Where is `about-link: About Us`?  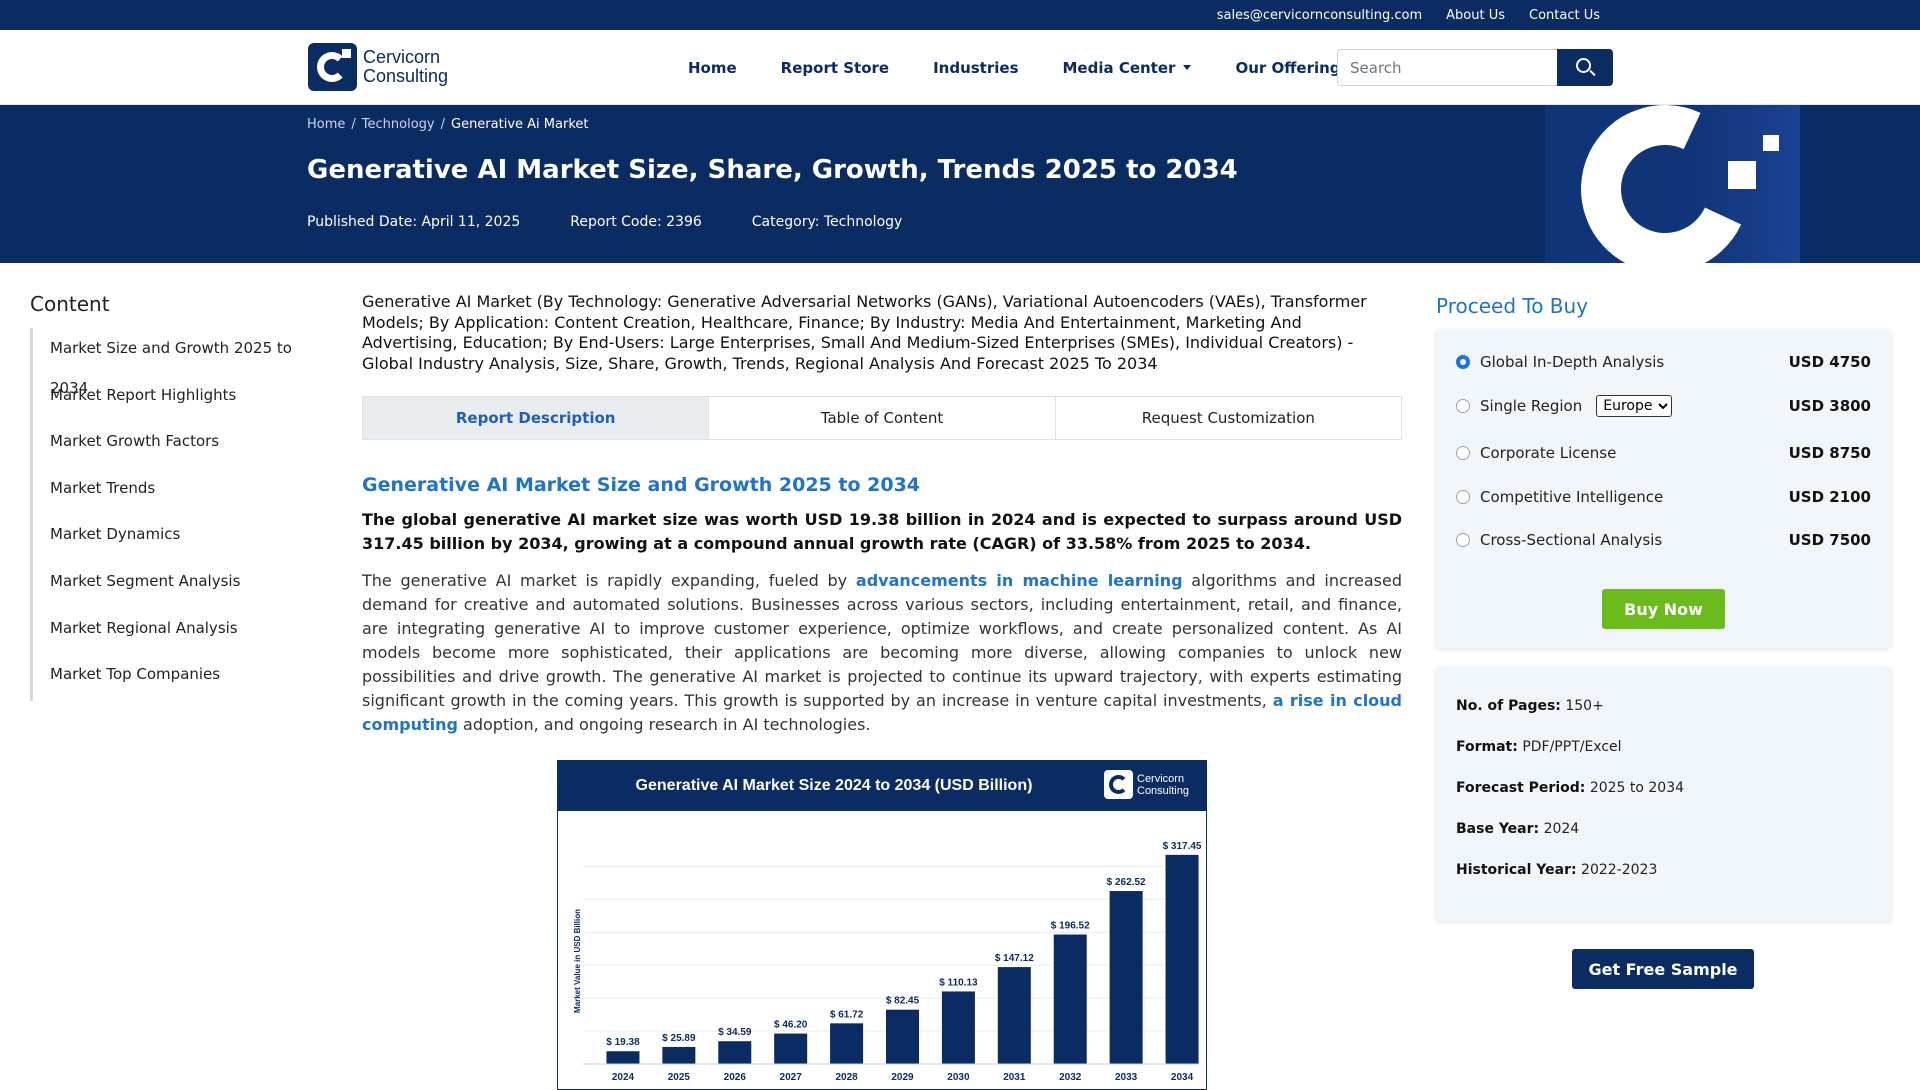
about-link: About Us is located at coordinates (1475, 15).